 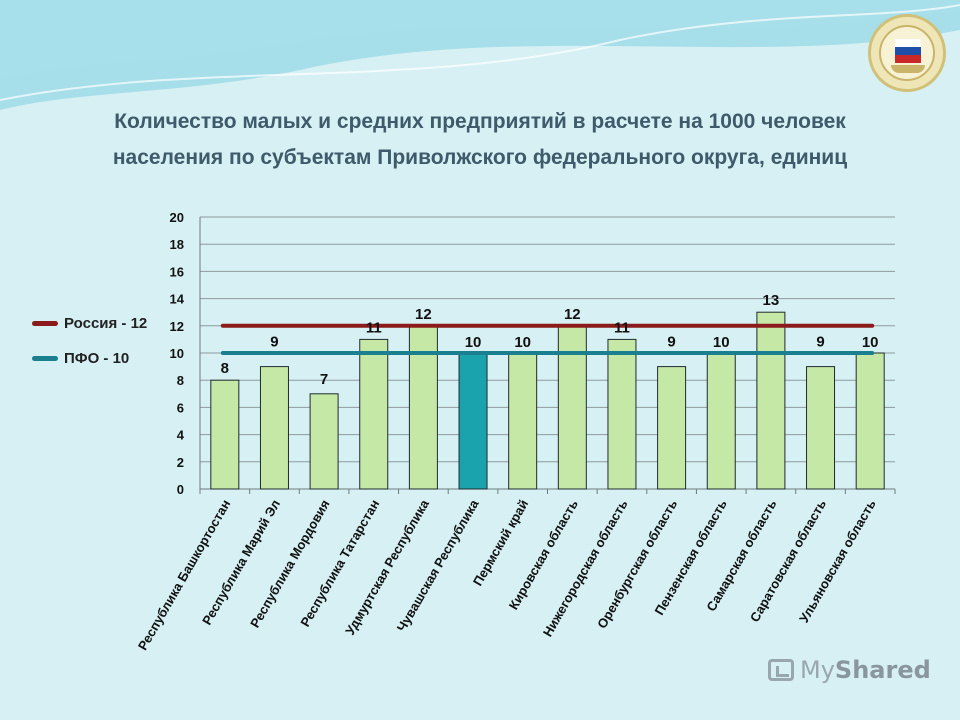 What do you see at coordinates (45, 323) in the screenshot?
I see `legend-russia-swatch` at bounding box center [45, 323].